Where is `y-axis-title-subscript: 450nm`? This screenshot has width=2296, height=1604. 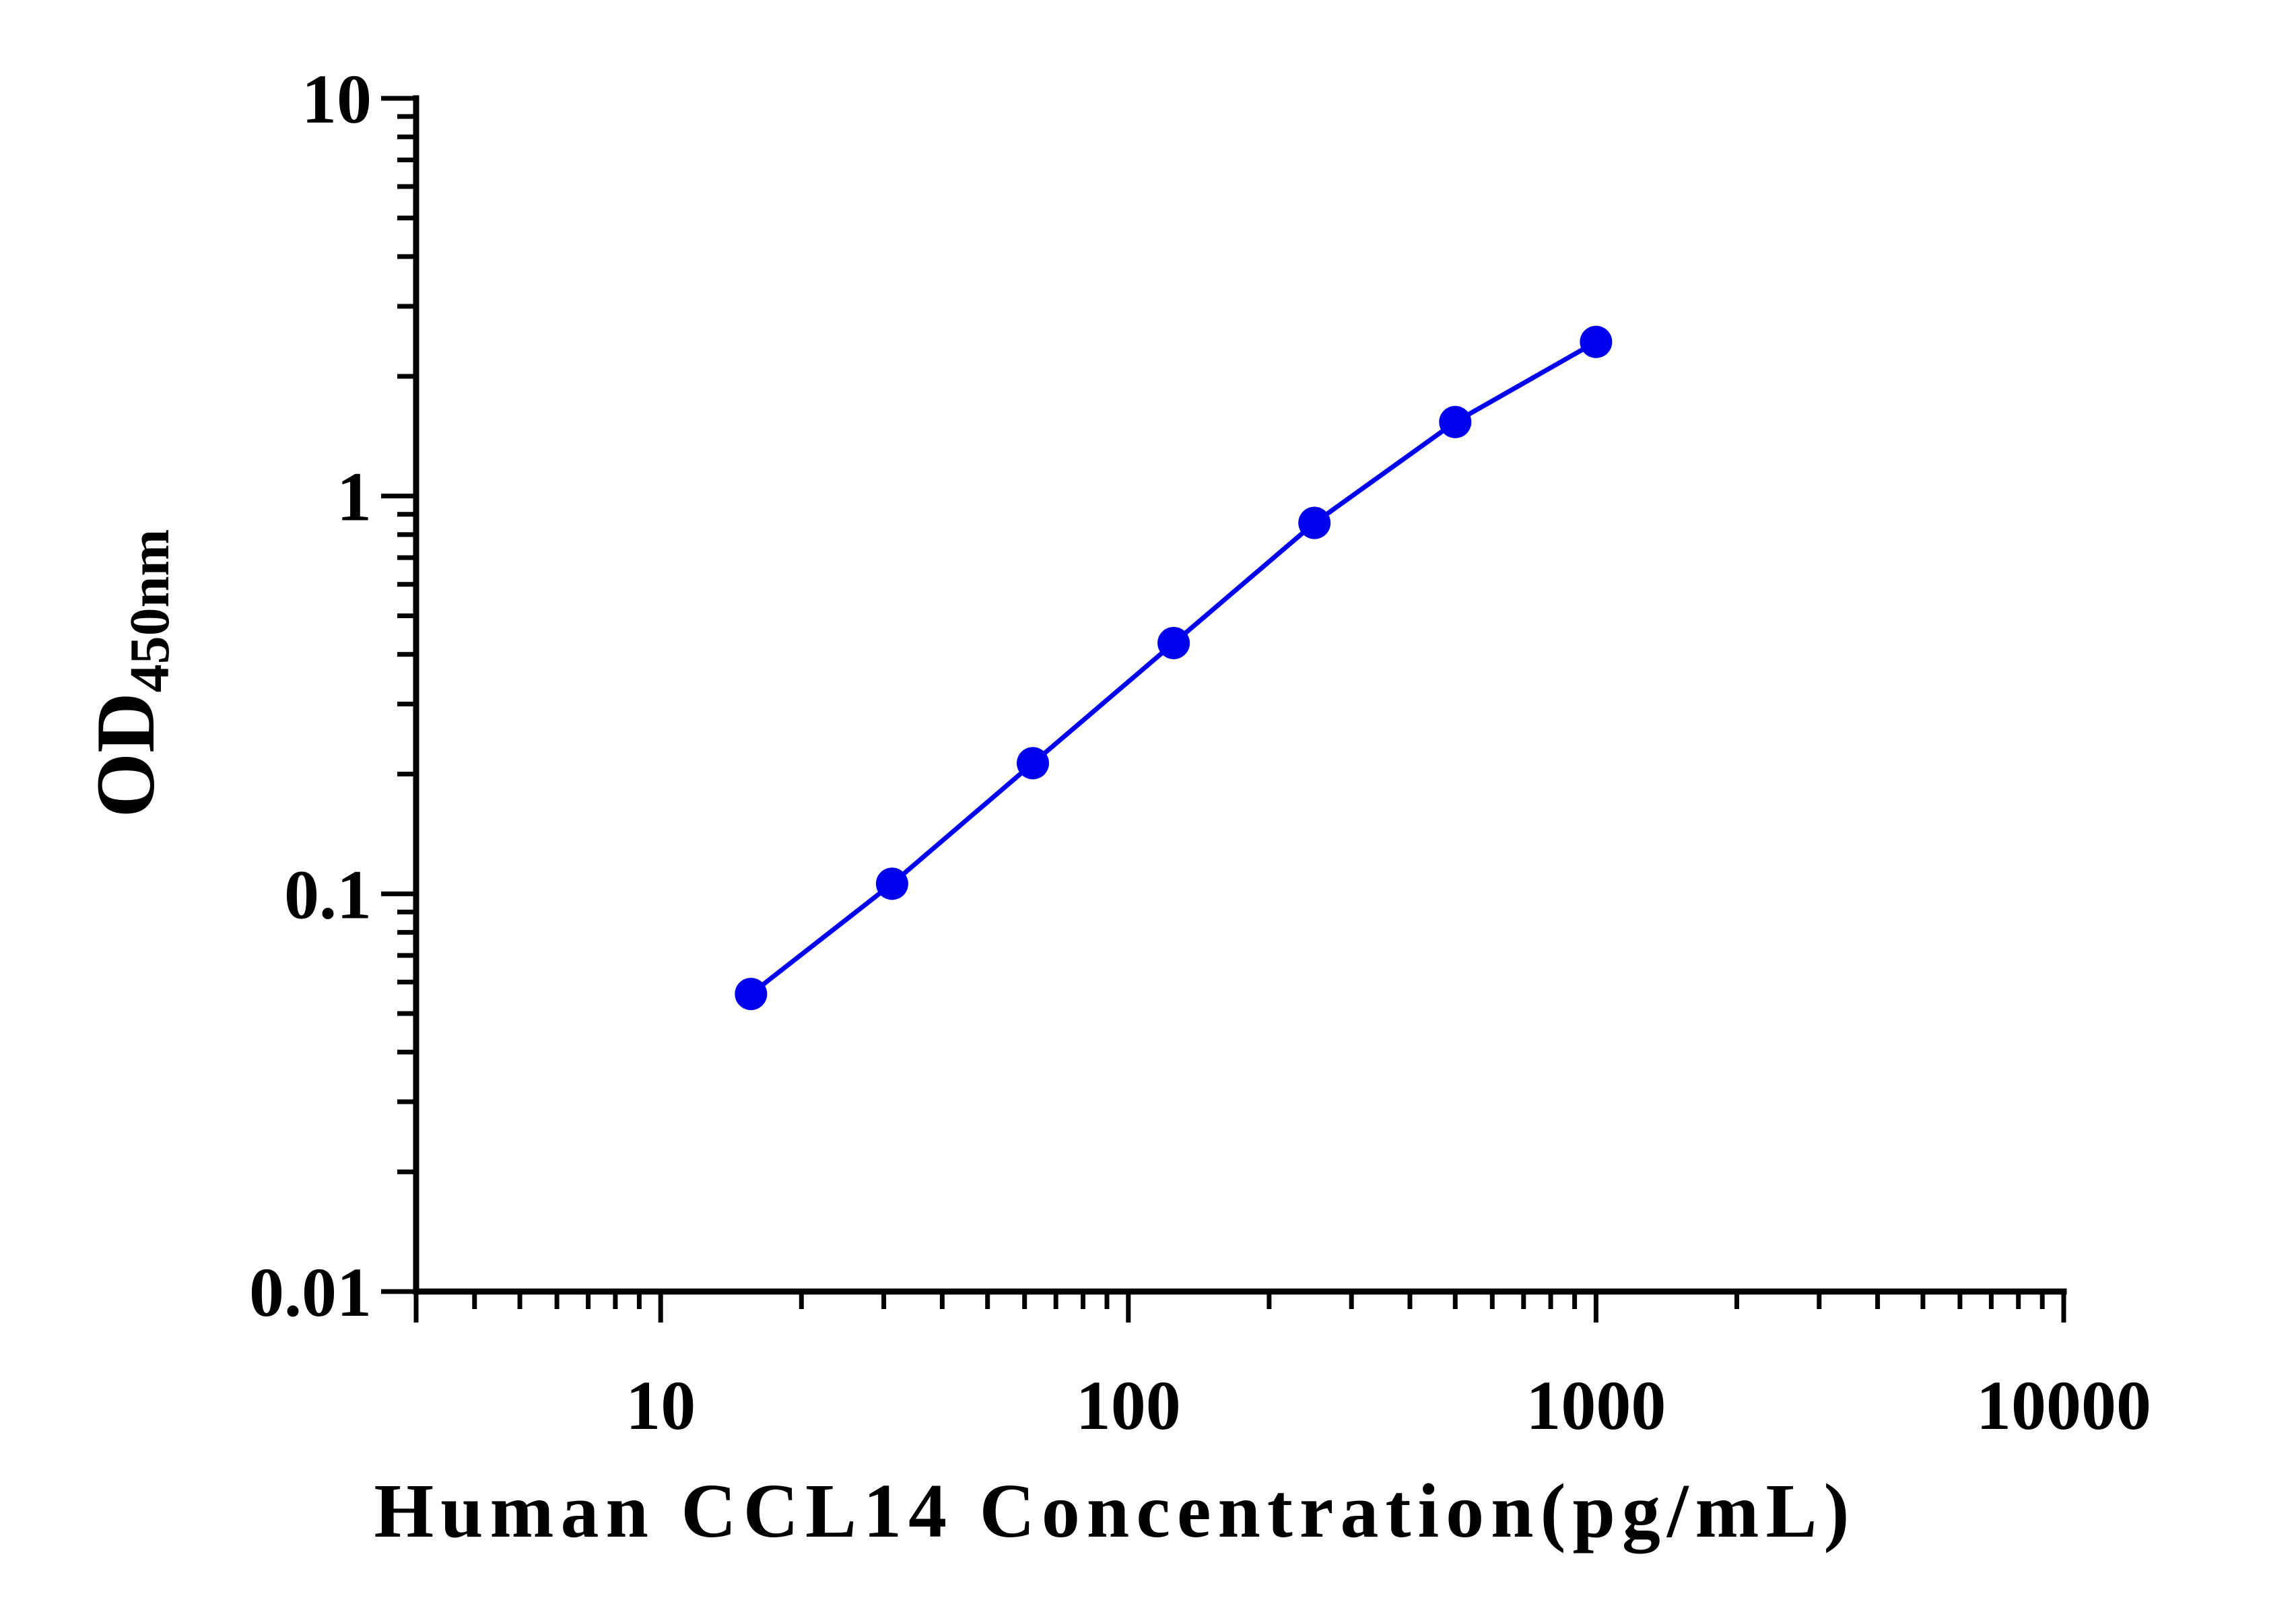
y-axis-title-subscript: 450nm is located at coordinates (150, 611).